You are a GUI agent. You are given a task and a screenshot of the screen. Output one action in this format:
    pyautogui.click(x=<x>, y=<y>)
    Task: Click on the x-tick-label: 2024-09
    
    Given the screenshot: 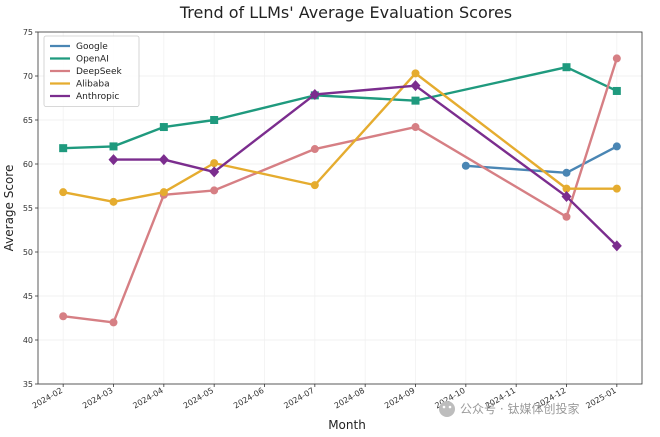 What is the action you would take?
    pyautogui.click(x=399, y=398)
    